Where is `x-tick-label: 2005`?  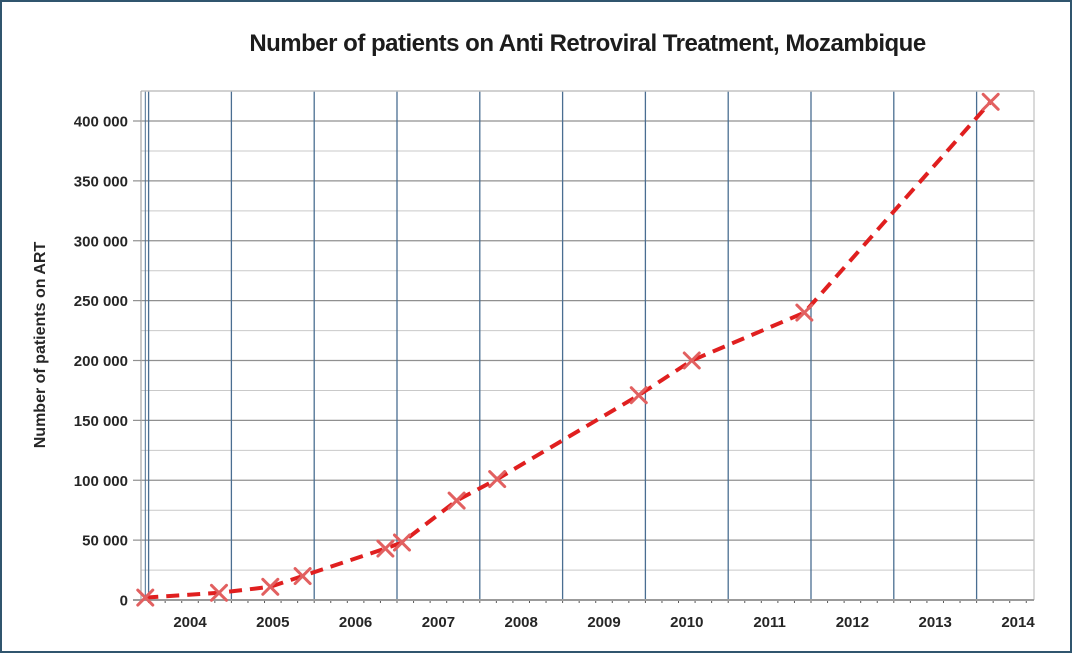
x-tick-label: 2005 is located at coordinates (272, 622).